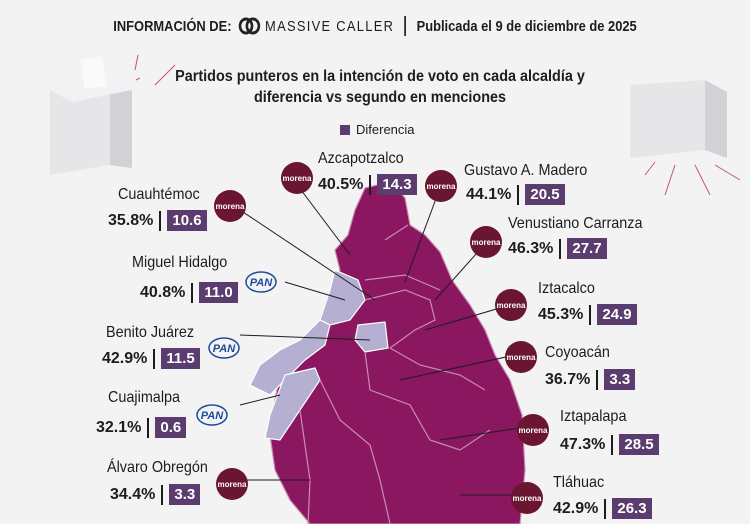 Image resolution: width=750 pixels, height=524 pixels. Describe the element at coordinates (171, 427) in the screenshot. I see `difference-value: 0.6` at that location.